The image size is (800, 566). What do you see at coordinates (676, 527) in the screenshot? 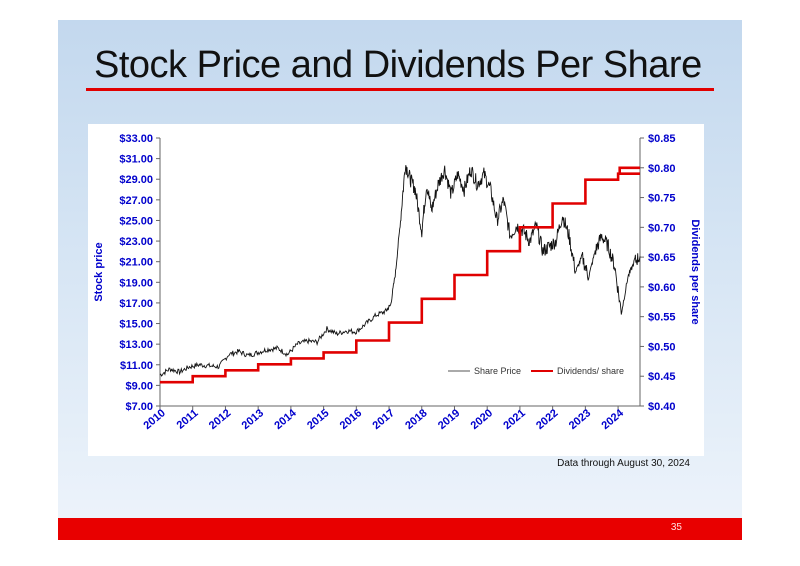
I see `page-number: 35` at bounding box center [676, 527].